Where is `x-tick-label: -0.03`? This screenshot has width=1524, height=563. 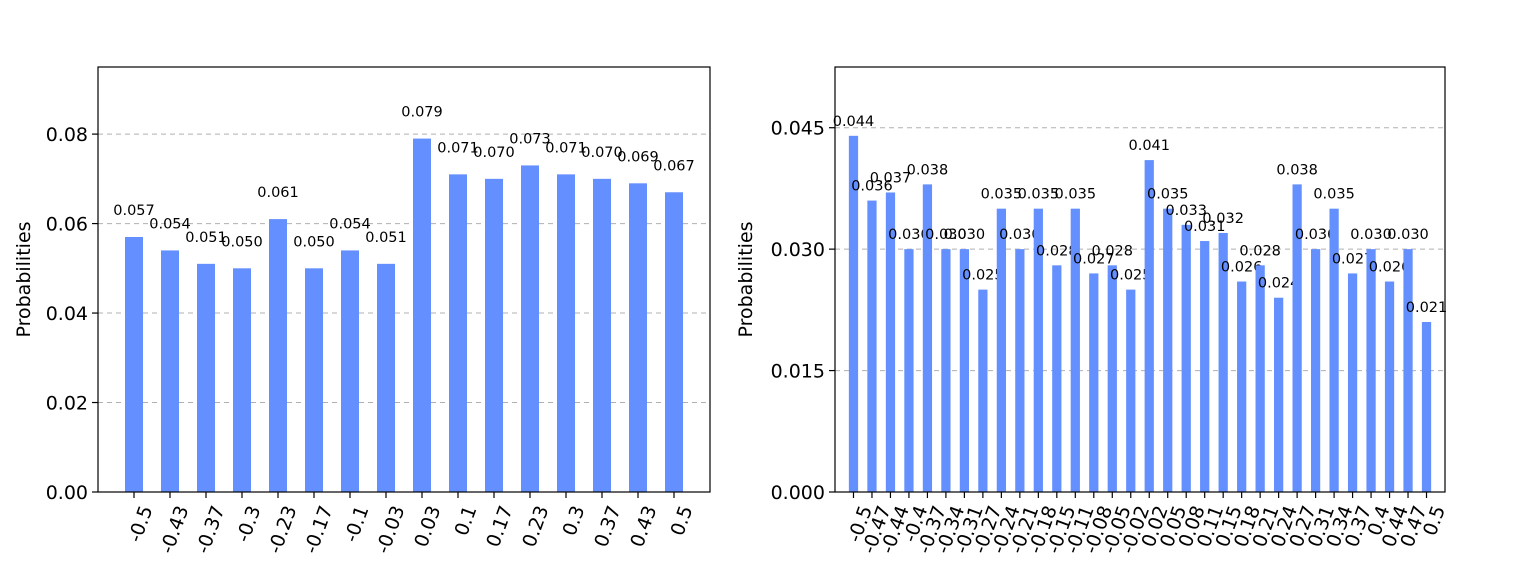 x-tick-label: -0.03 is located at coordinates (390, 530).